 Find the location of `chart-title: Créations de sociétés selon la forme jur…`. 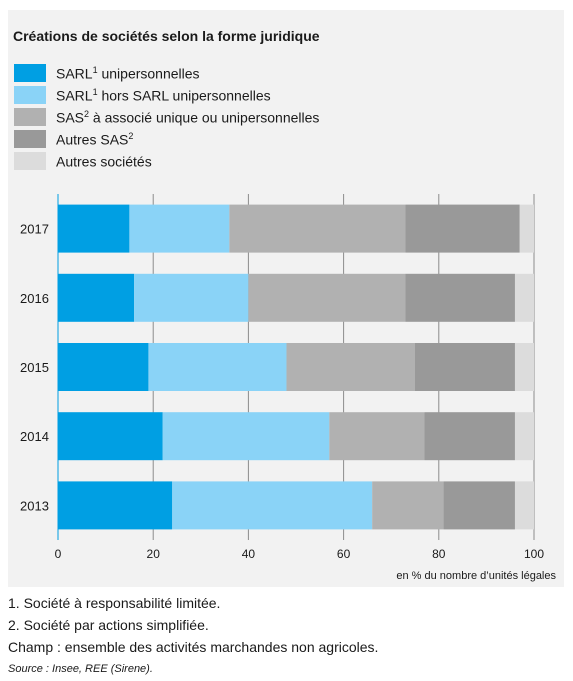

chart-title: Créations de sociétés selon la forme jur… is located at coordinates (166, 36).